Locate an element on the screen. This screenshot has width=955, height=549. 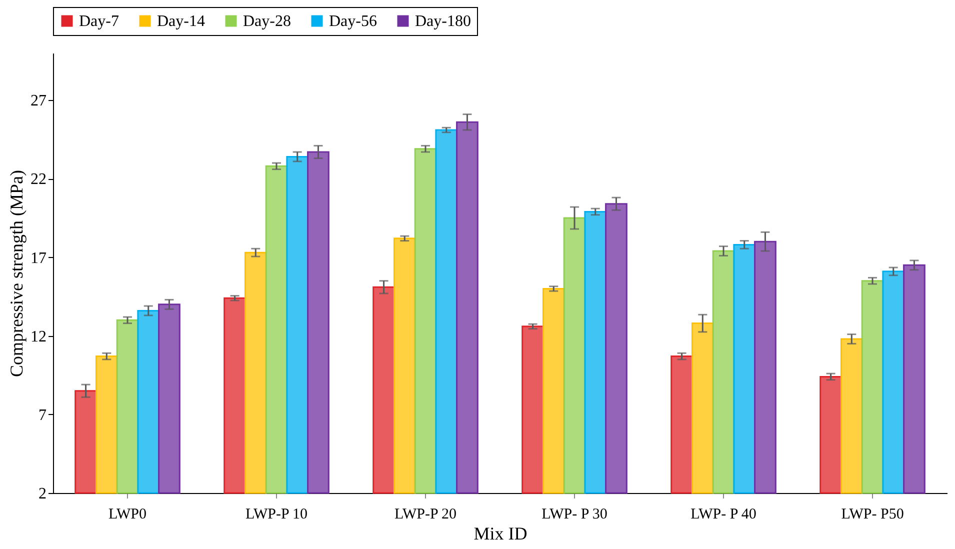
legend-label: Day-14 is located at coordinates (181, 21).